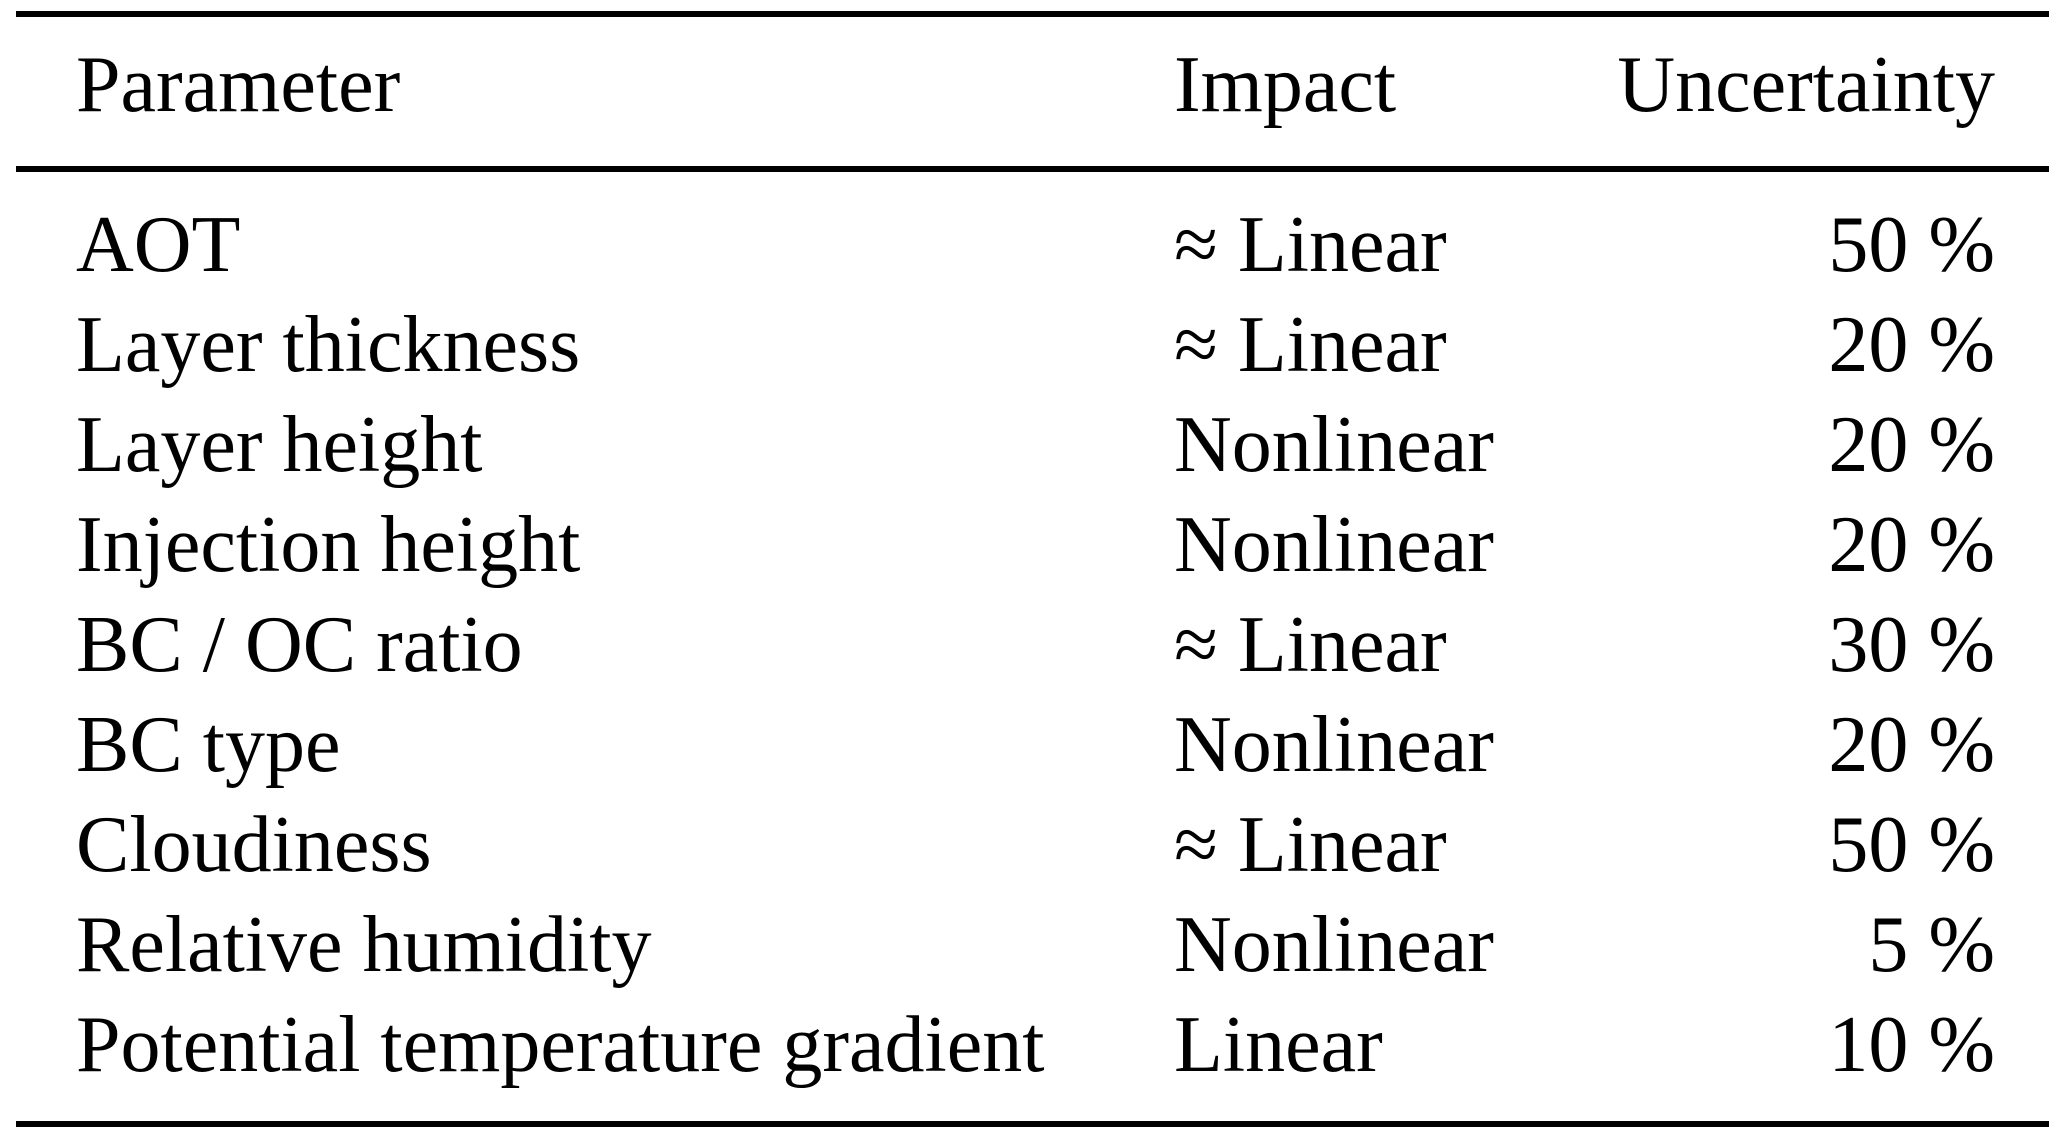 The image size is (2067, 1140). What do you see at coordinates (1032, 1124) in the screenshot?
I see `table-bottom-rule` at bounding box center [1032, 1124].